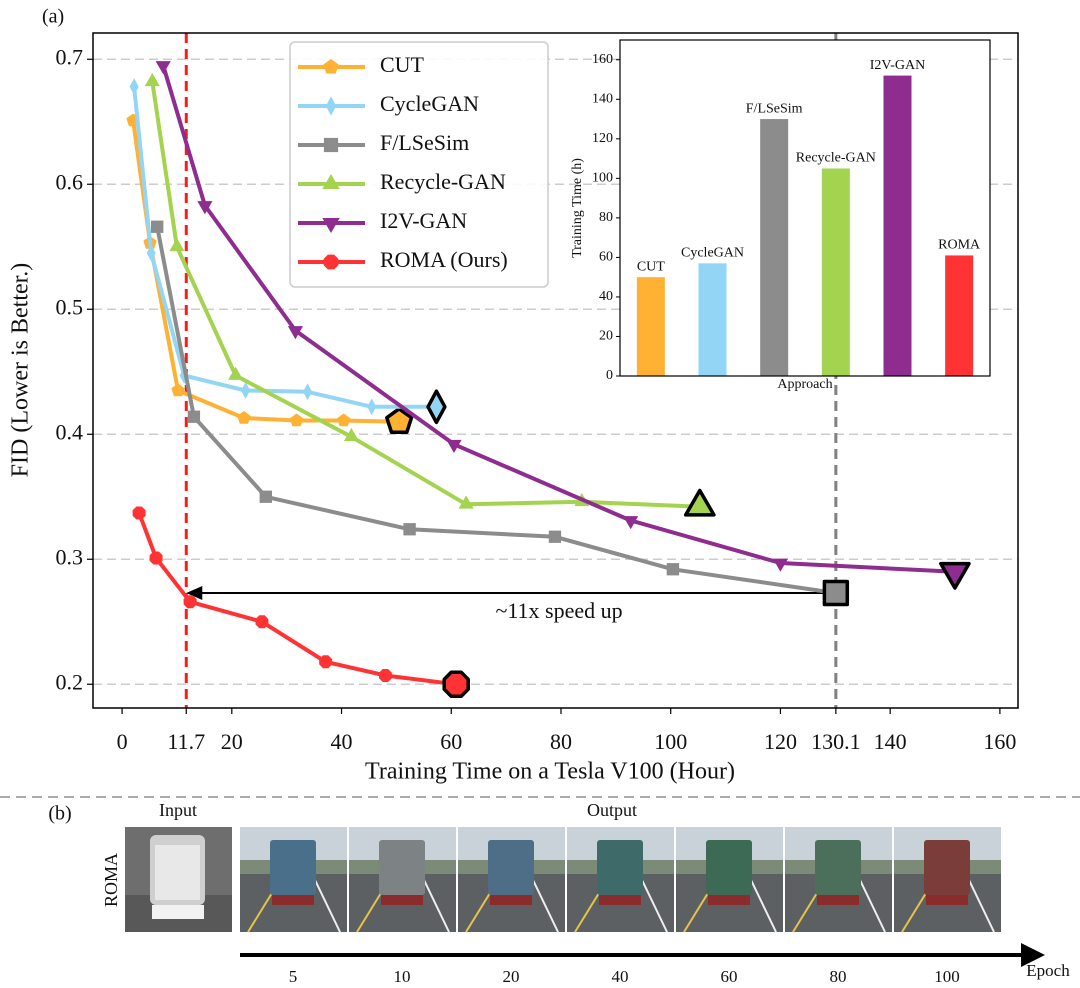  What do you see at coordinates (606, 296) in the screenshot?
I see `y-tick-label: 40` at bounding box center [606, 296].